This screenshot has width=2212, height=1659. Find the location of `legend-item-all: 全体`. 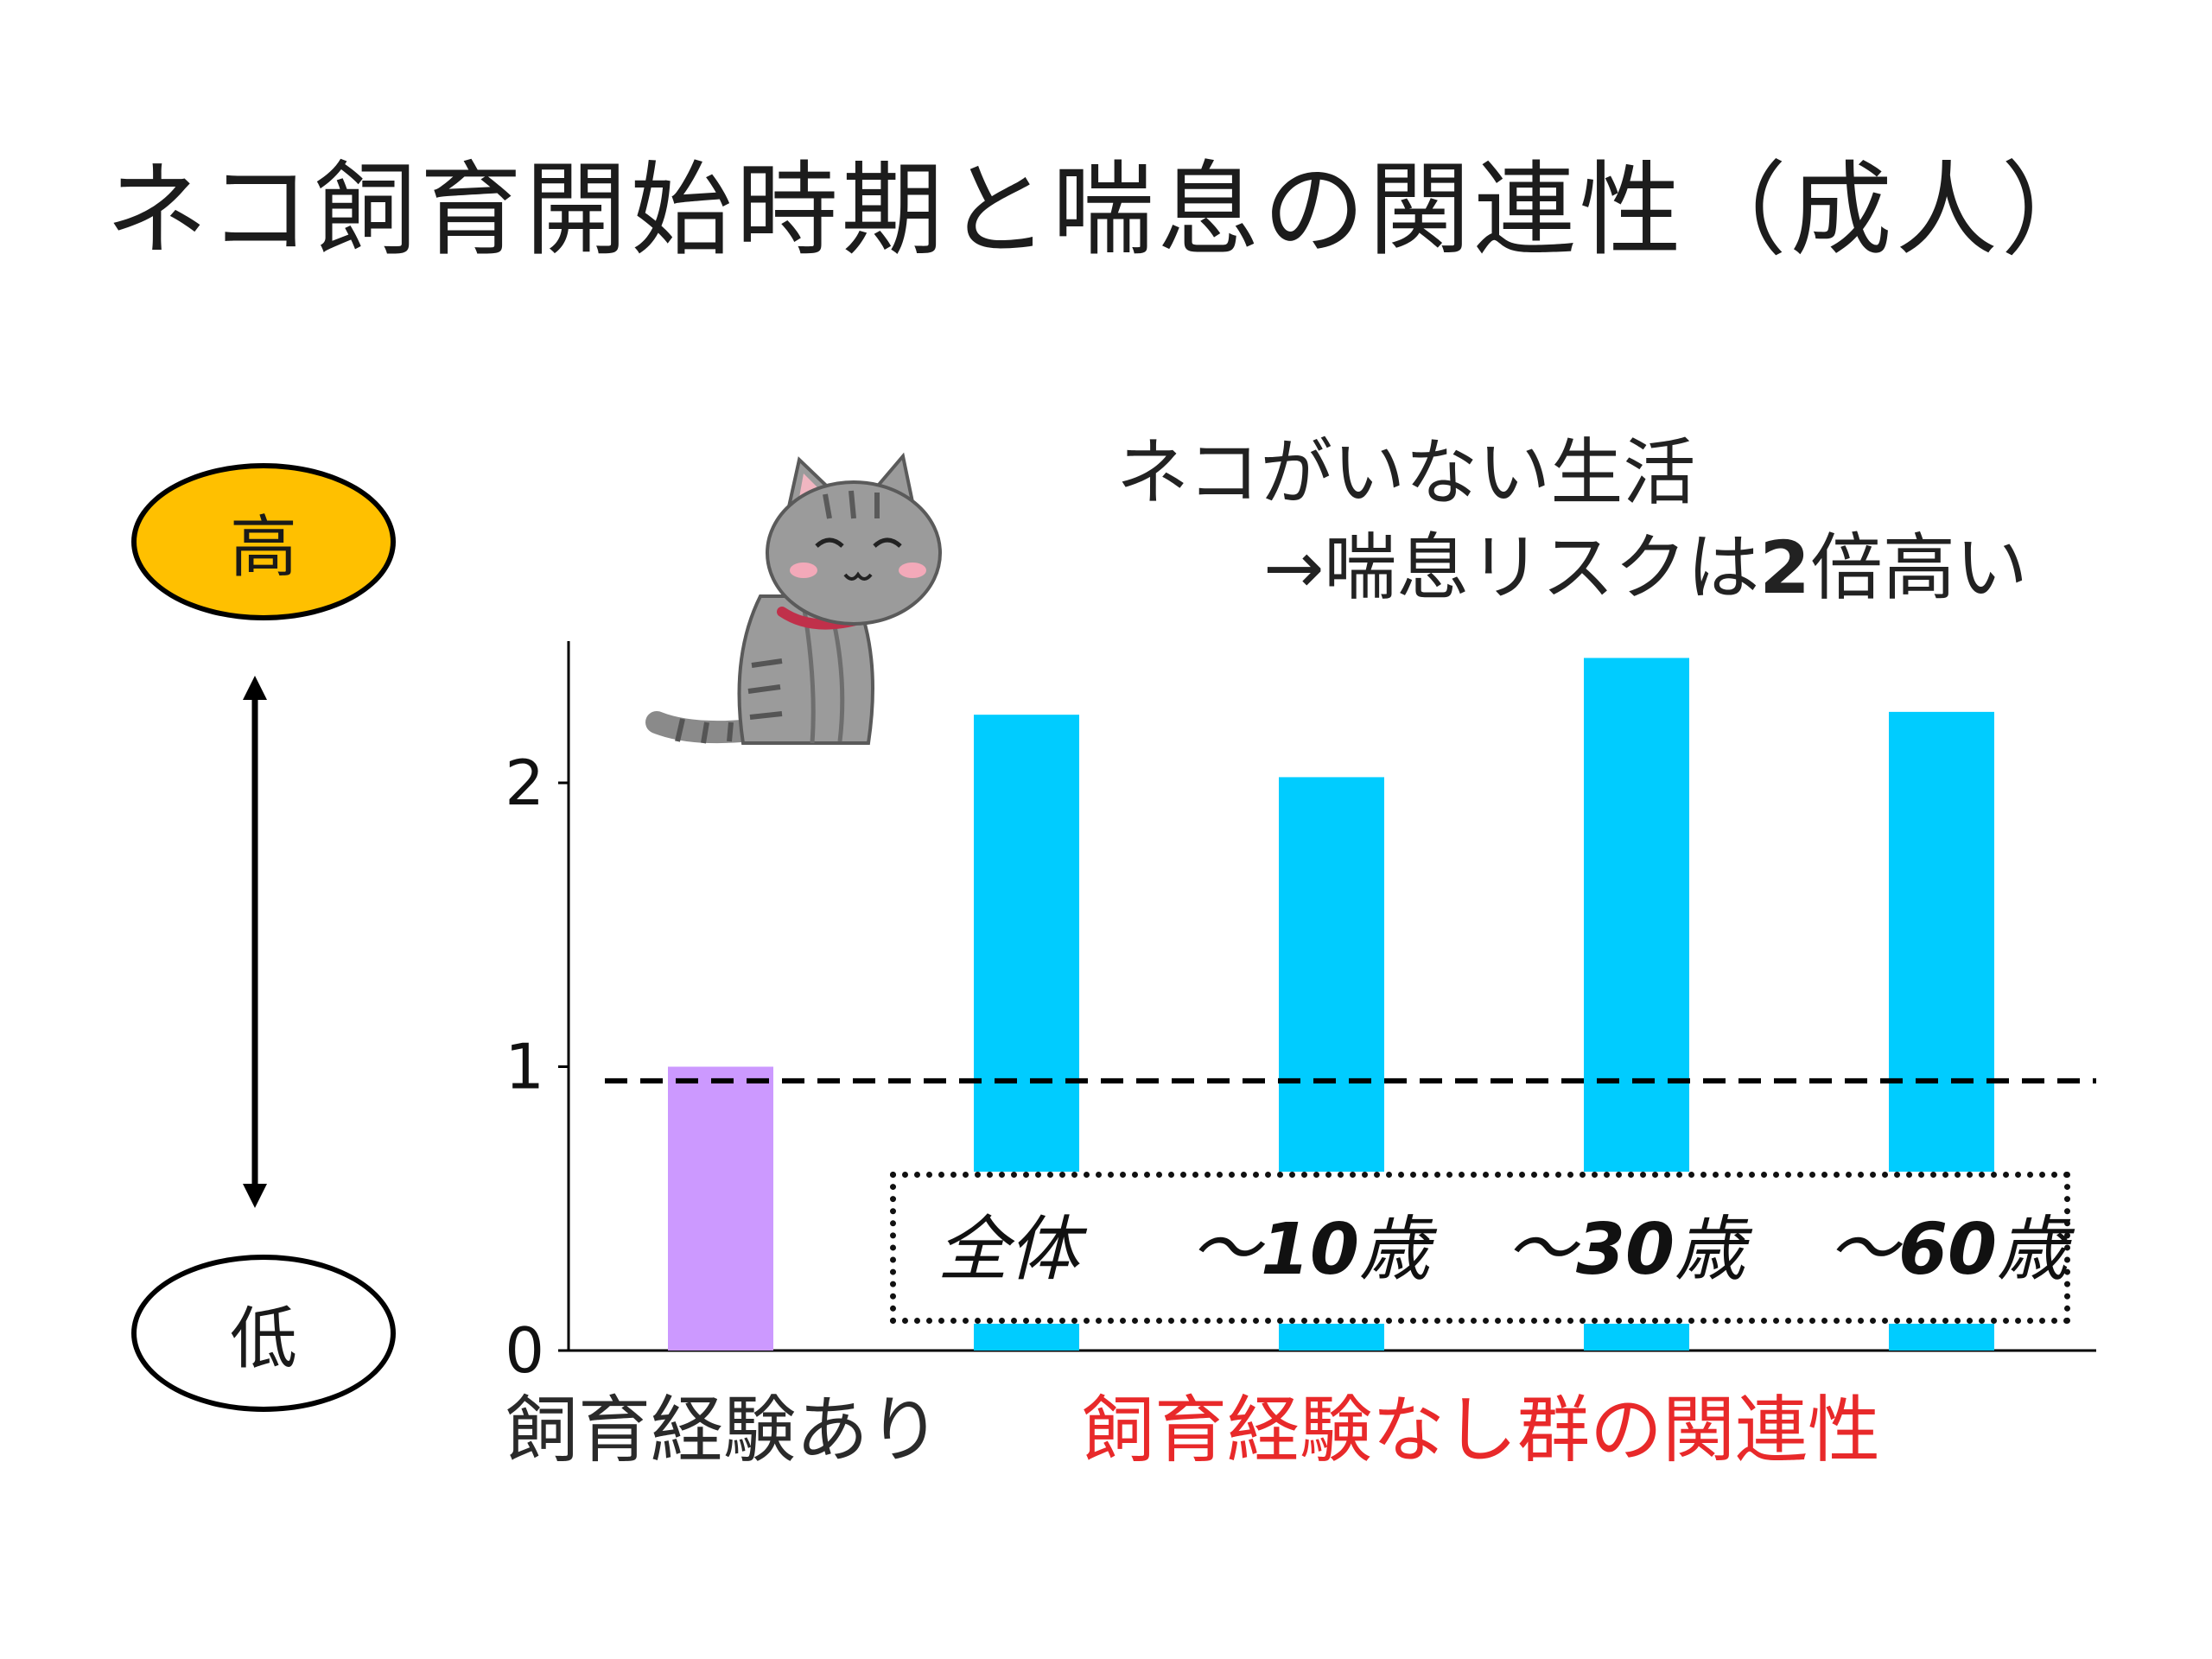

legend-item-all: 全体 is located at coordinates (1008, 1250).